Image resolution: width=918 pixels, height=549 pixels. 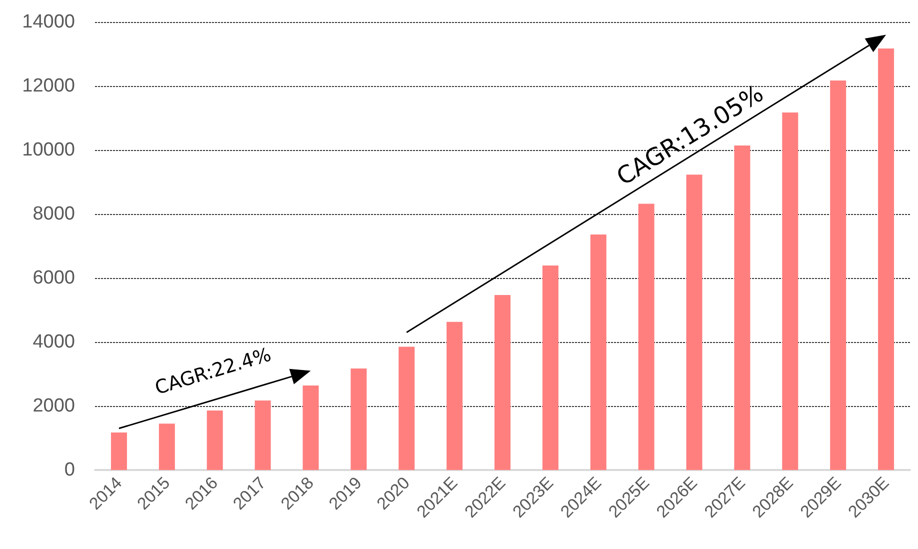 What do you see at coordinates (48, 86) in the screenshot?
I see `y-tick-label: 12000` at bounding box center [48, 86].